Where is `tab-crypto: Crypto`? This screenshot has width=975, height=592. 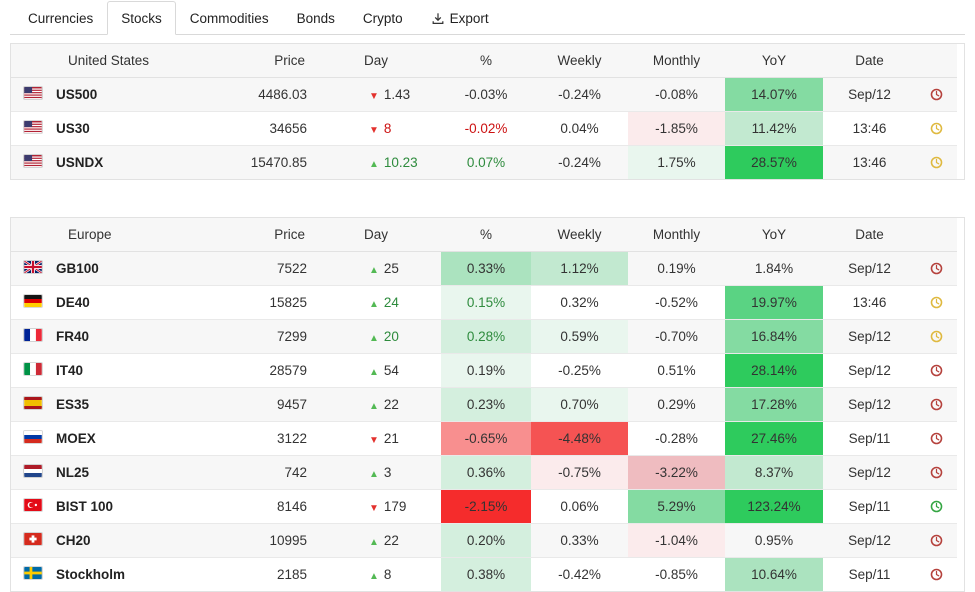
tab-crypto: Crypto is located at coordinates (382, 18).